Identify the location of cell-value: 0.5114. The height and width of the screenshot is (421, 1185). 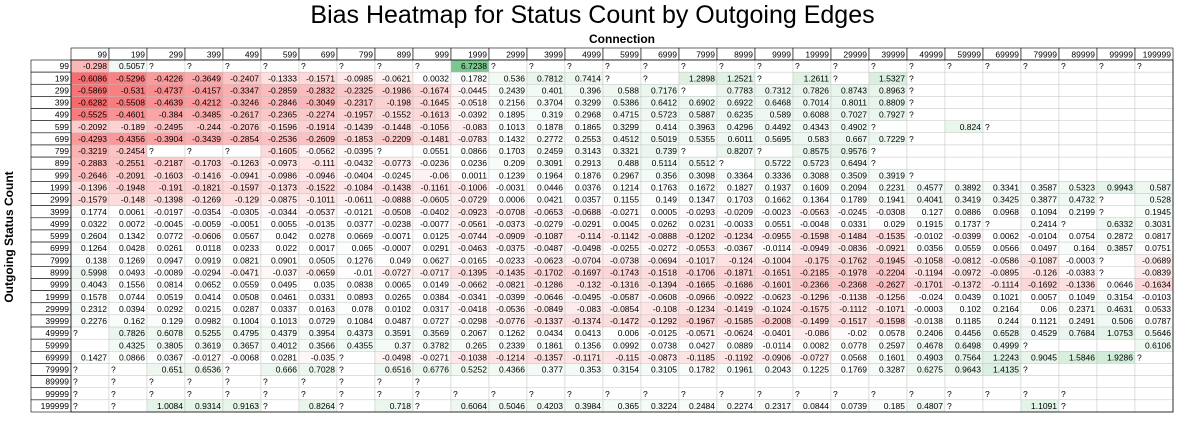
(665, 163).